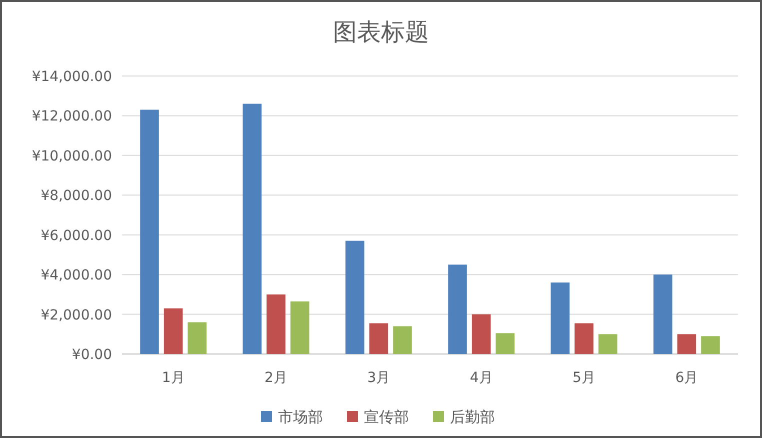 Image resolution: width=762 pixels, height=438 pixels. I want to click on x-tick-label: 2月, so click(276, 378).